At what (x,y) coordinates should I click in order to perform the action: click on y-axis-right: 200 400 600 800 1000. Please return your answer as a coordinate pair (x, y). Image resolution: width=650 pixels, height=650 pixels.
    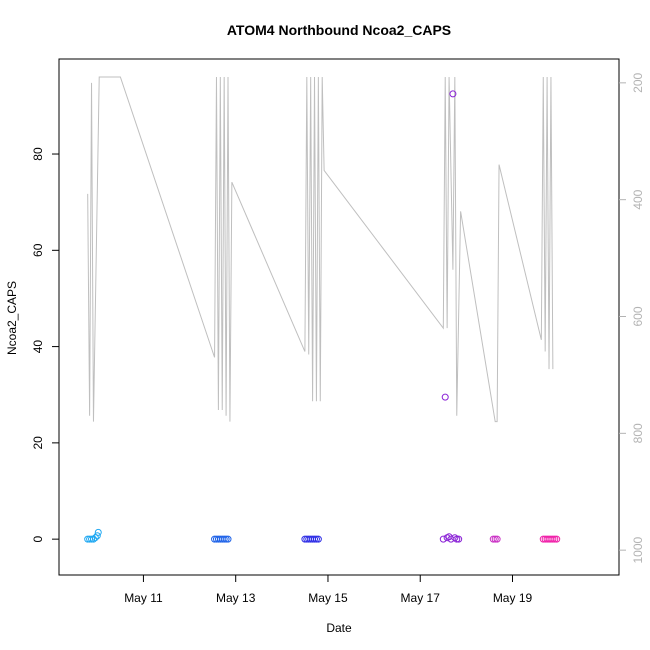
    Looking at the image, I should click on (632, 318).